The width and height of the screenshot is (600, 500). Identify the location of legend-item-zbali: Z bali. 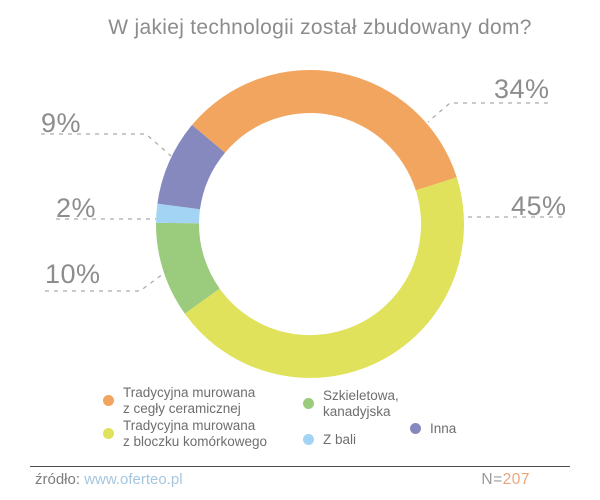
(329, 440).